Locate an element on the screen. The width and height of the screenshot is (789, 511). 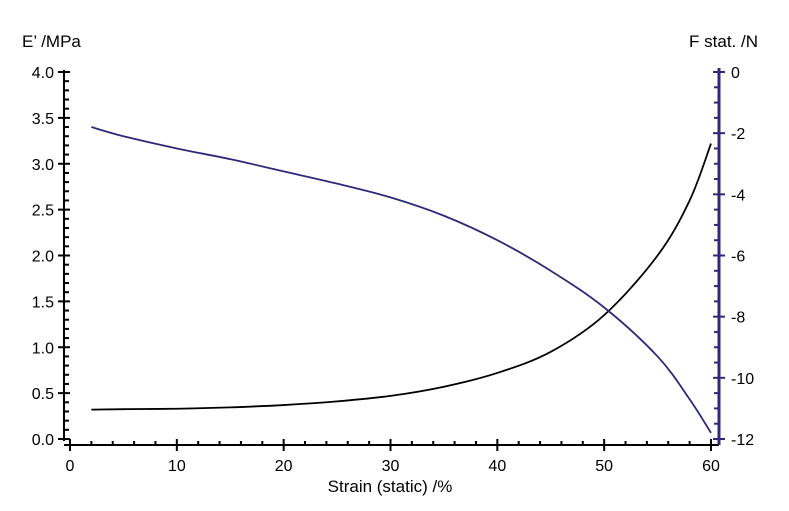
right-tick-label: -4 is located at coordinates (738, 195).